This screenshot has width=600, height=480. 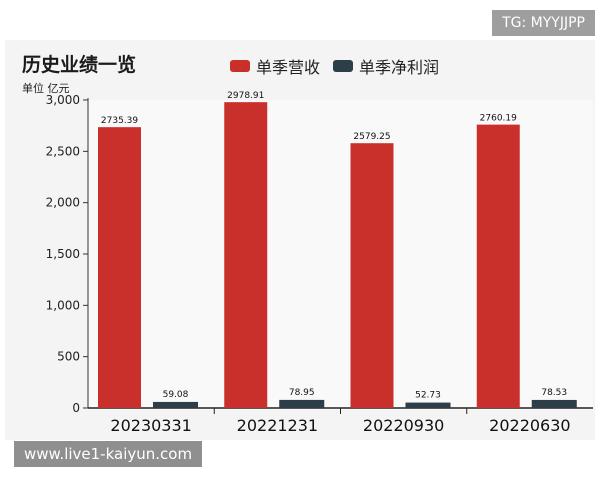 I want to click on y-tick-label: 1,000, so click(x=63, y=305).